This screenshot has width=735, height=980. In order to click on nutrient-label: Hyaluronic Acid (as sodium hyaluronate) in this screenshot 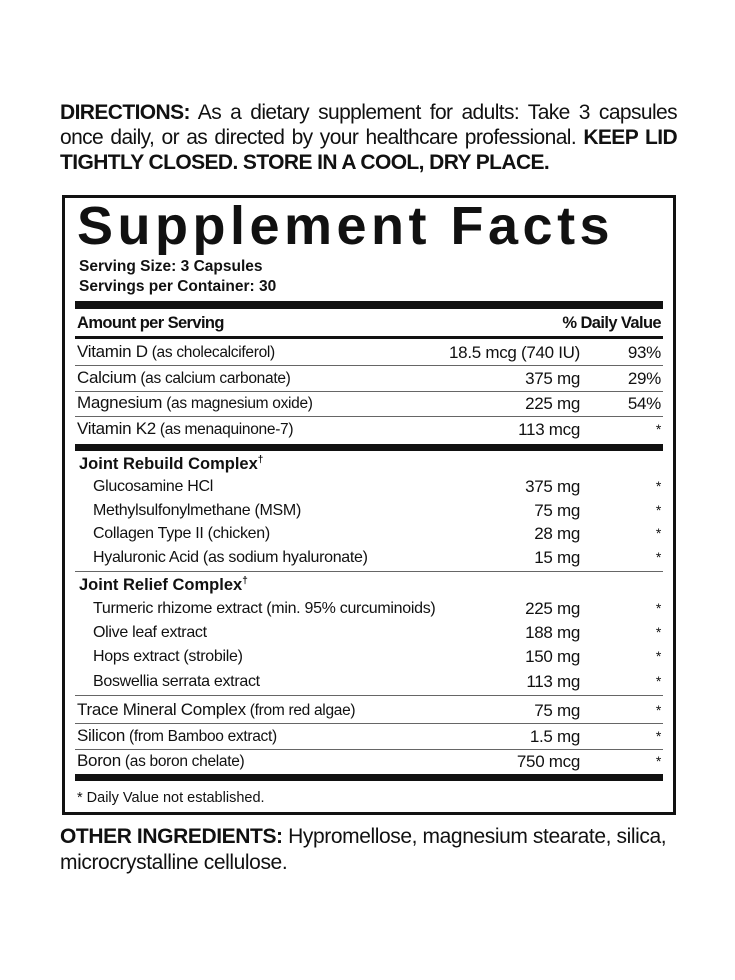, I will do `click(230, 558)`.